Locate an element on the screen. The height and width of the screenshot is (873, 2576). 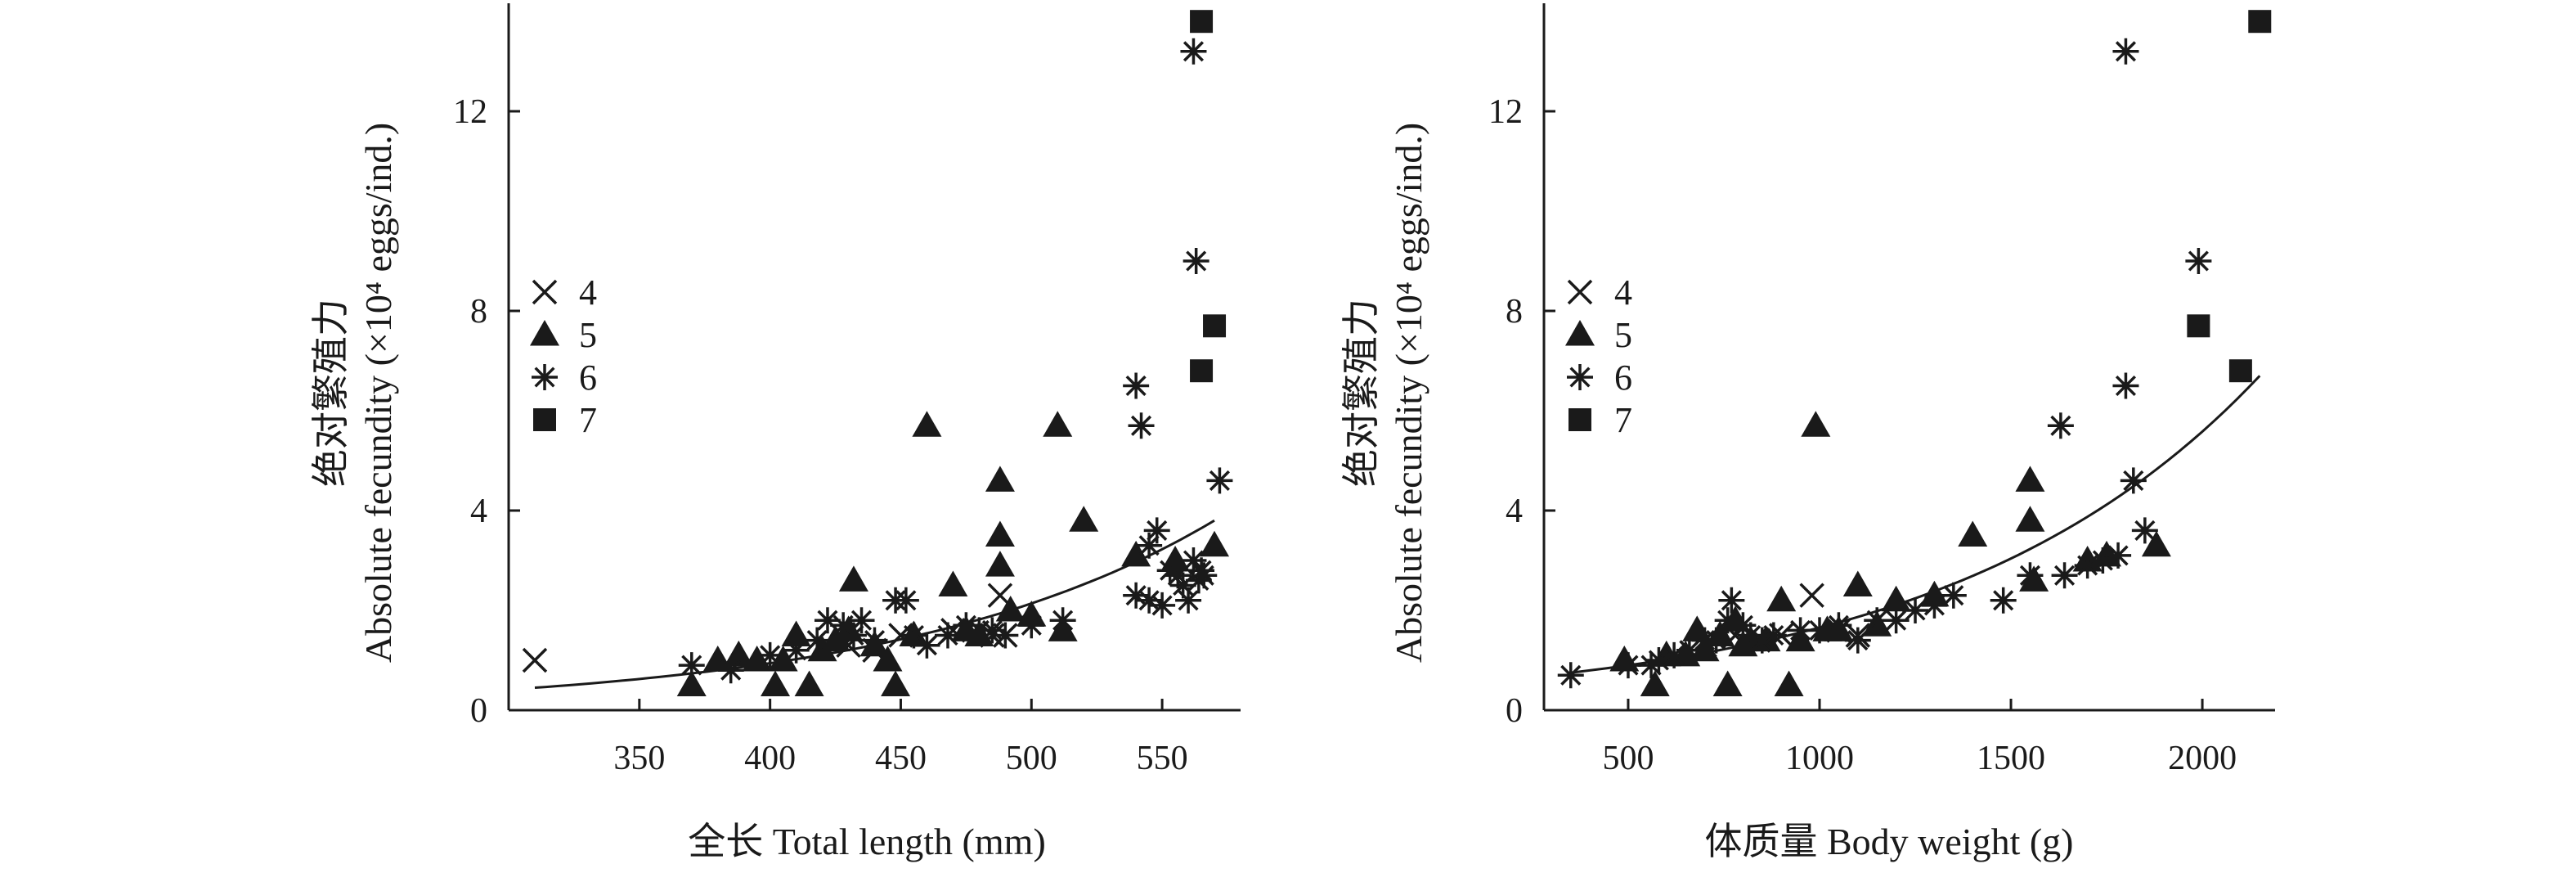
right-x-axis-title: 体质量 Body weight (g) is located at coordinates (1889, 841).